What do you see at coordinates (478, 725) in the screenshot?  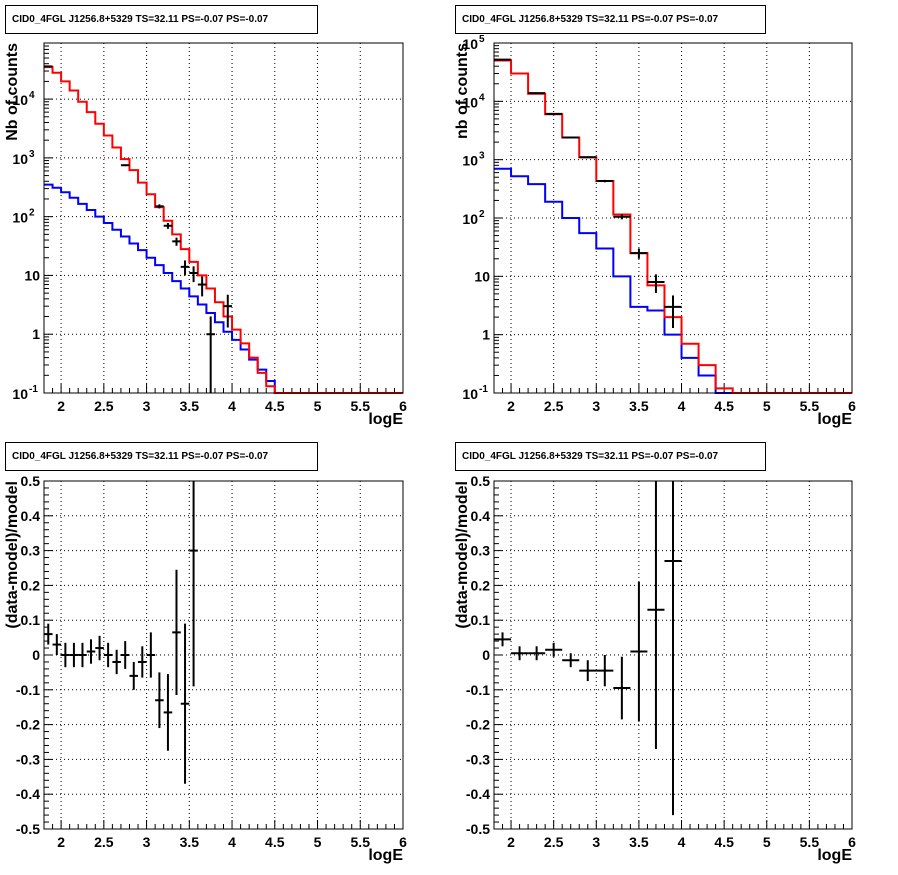 I see `y-tick-label: -0.2` at bounding box center [478, 725].